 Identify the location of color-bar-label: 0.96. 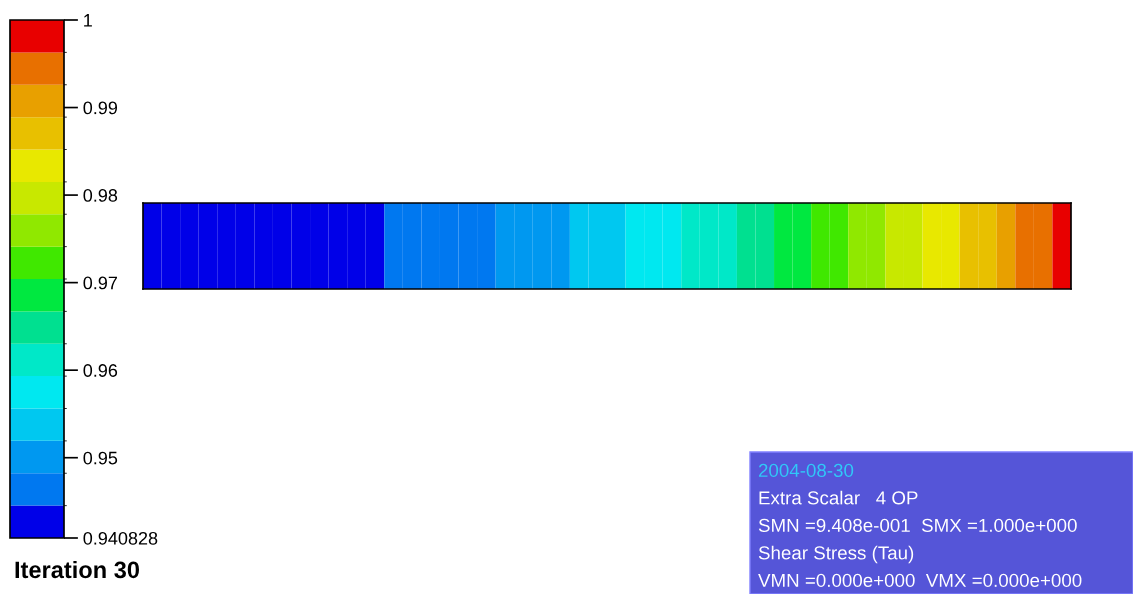
(100, 370).